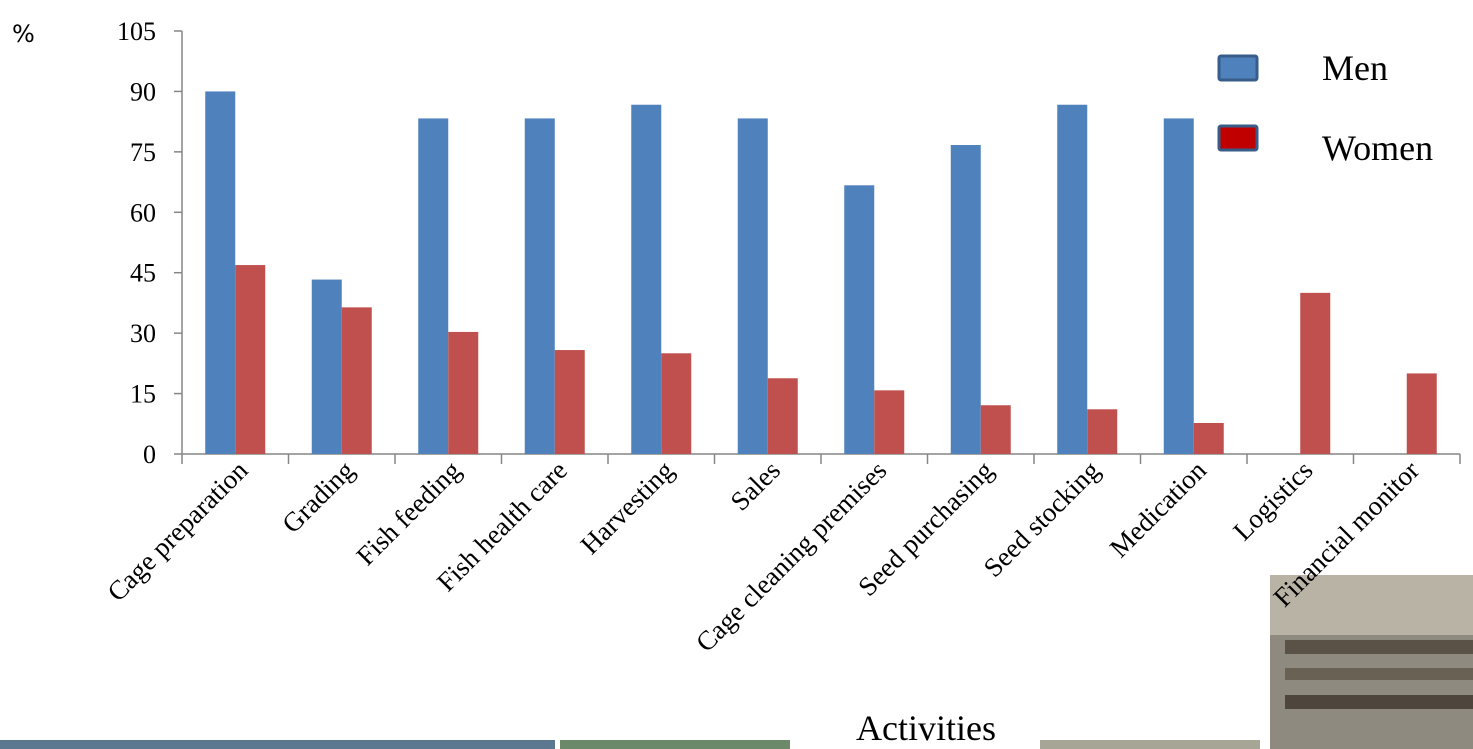 This screenshot has width=1473, height=749. What do you see at coordinates (755, 486) in the screenshot?
I see `category-label: Sales` at bounding box center [755, 486].